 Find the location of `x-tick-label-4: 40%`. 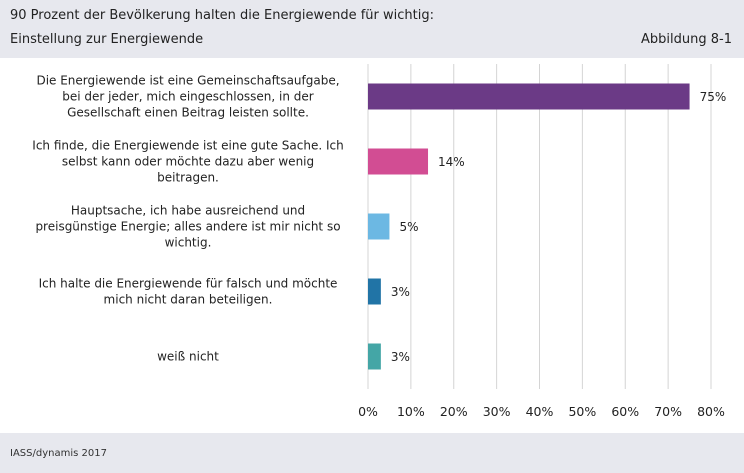

x-tick-label-4: 40% is located at coordinates (540, 411).